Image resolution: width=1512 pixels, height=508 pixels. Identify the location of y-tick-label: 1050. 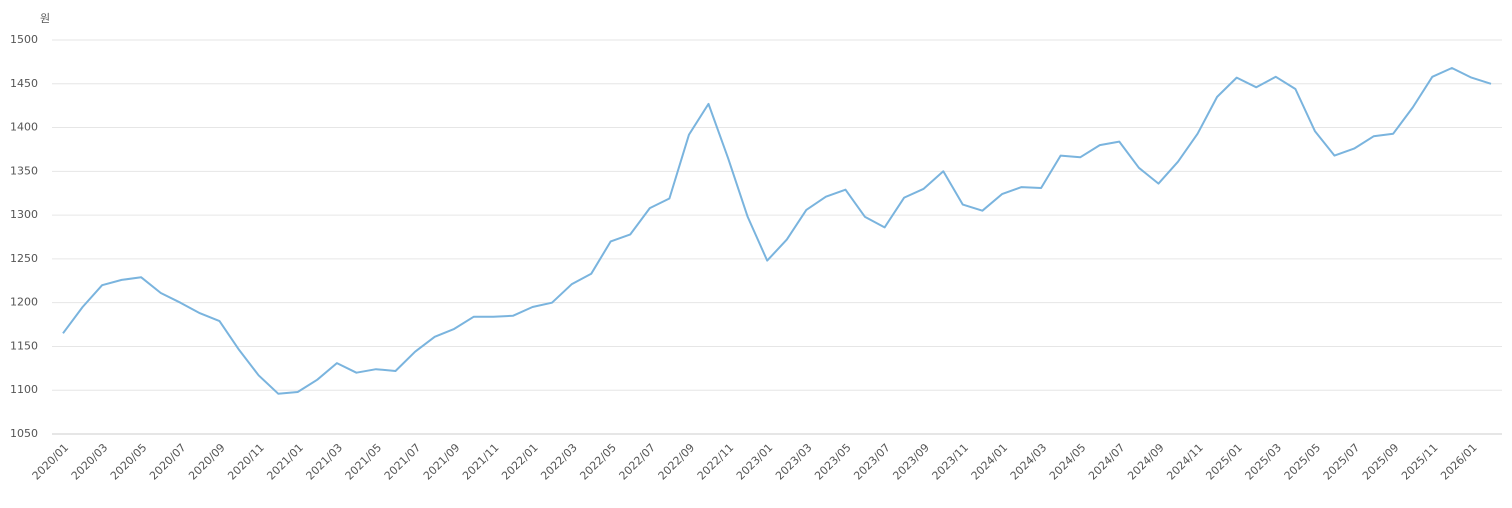
(24, 433).